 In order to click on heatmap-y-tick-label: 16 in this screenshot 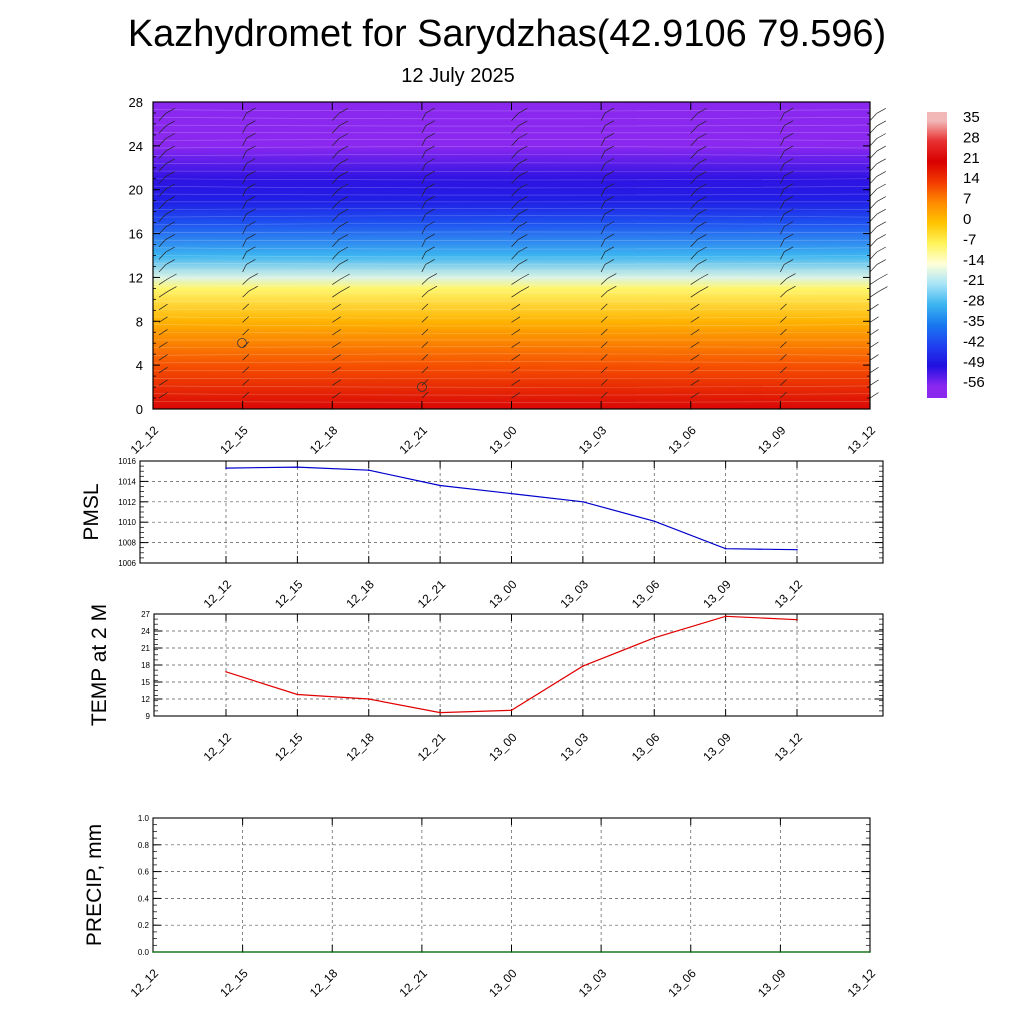, I will do `click(136, 234)`.